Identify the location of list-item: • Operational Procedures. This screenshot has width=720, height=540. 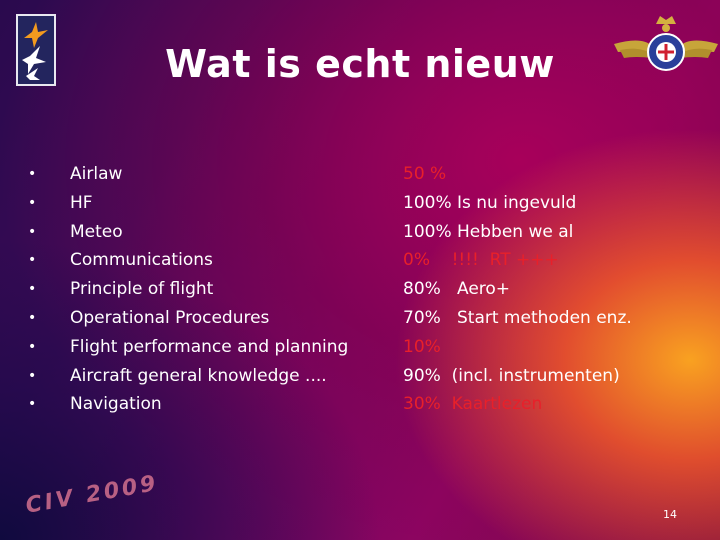
(188, 318).